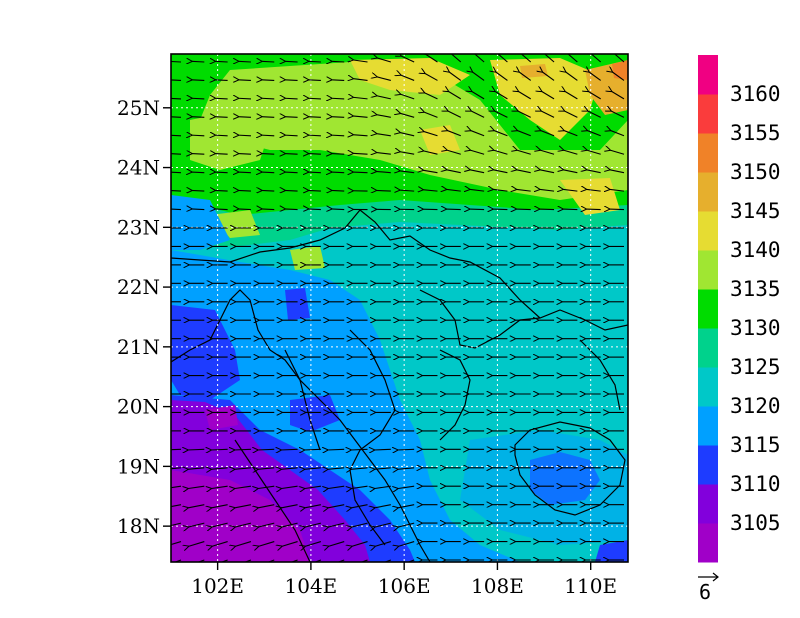  I want to click on colorbar-label: 3115, so click(755, 445).